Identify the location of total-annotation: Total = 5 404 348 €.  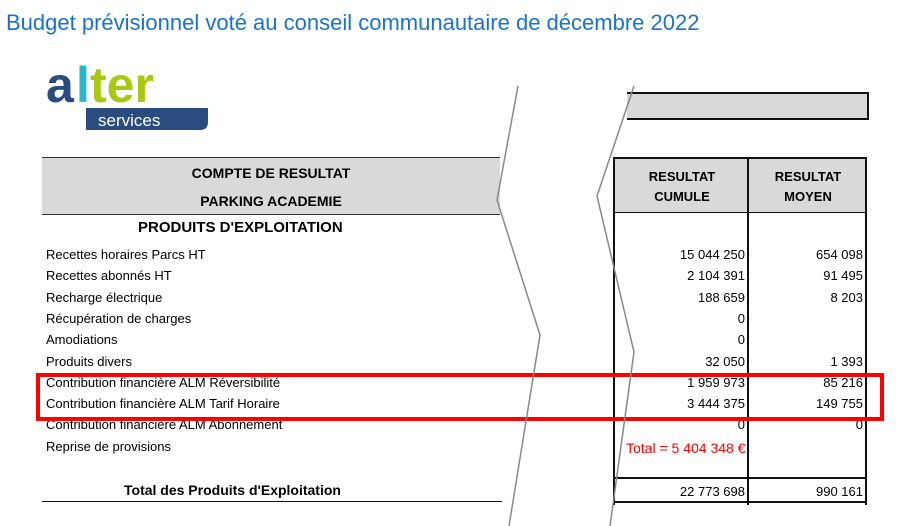
(686, 448).